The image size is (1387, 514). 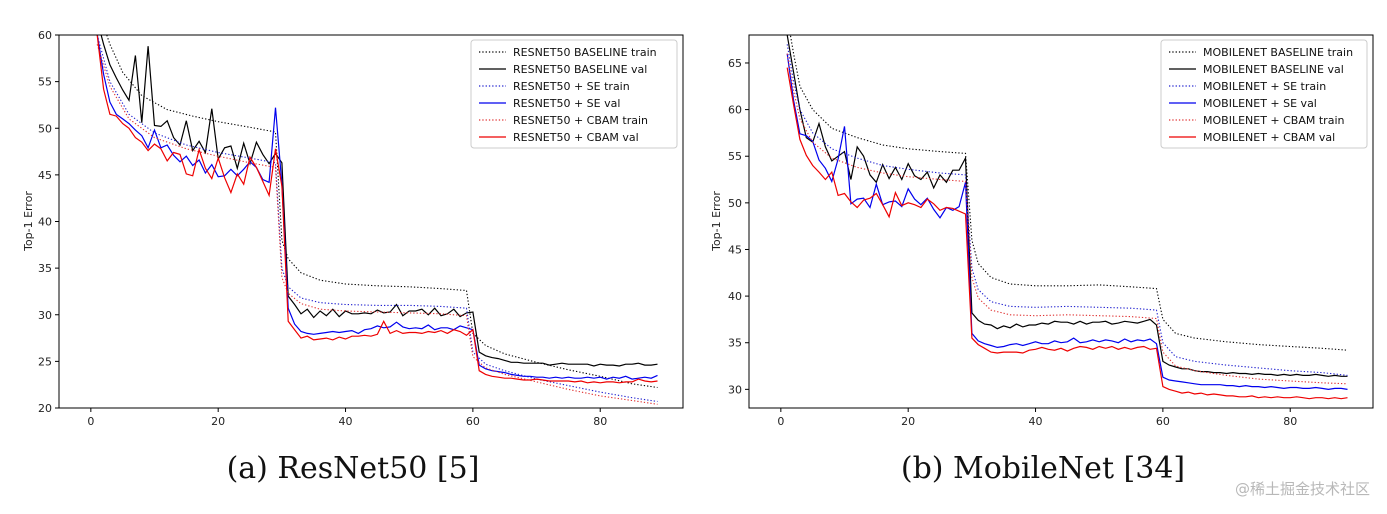 I want to click on legend-label: RESNET50 + CBAM val, so click(x=576, y=137).